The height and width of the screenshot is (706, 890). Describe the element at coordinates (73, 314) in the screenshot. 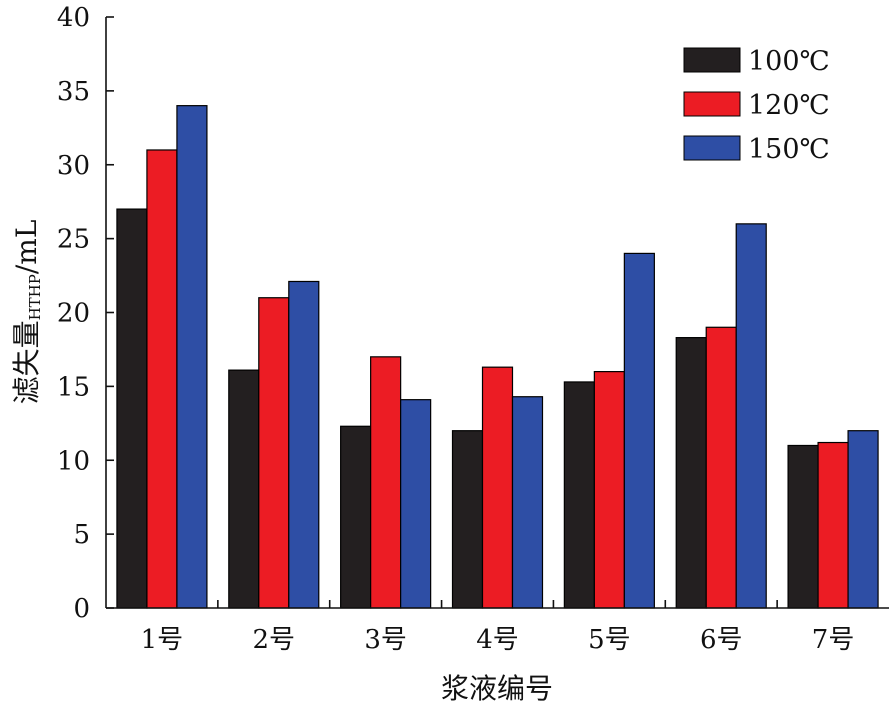

I see `y-tick-label: 20` at that location.